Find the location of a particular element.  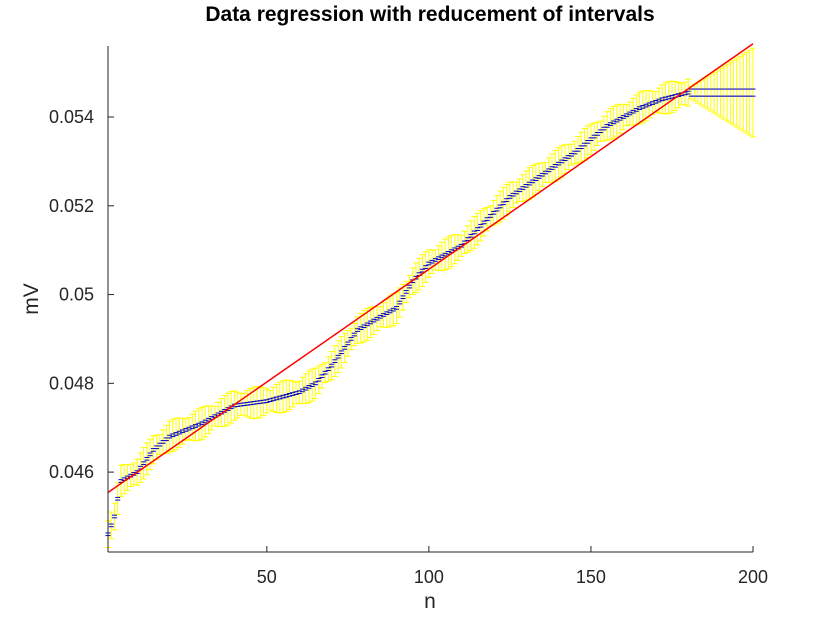

x-axis-label: n is located at coordinates (430, 601).